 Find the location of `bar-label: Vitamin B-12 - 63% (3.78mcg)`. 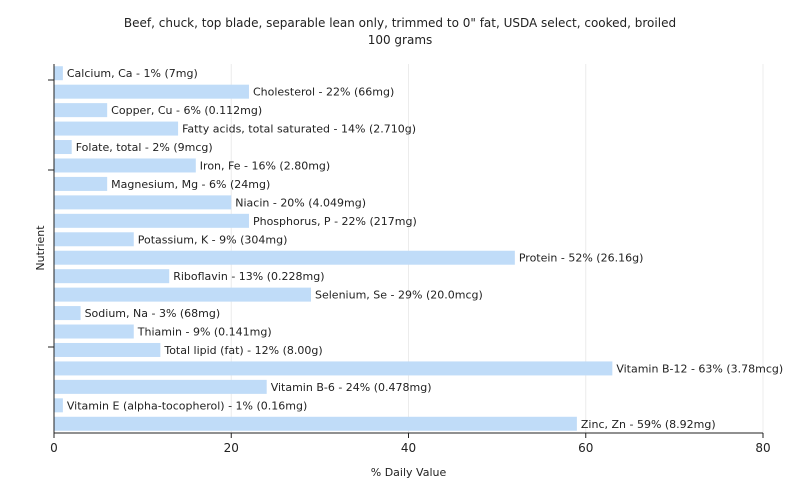

bar-label: Vitamin B-12 - 63% (3.78mcg) is located at coordinates (699, 368).